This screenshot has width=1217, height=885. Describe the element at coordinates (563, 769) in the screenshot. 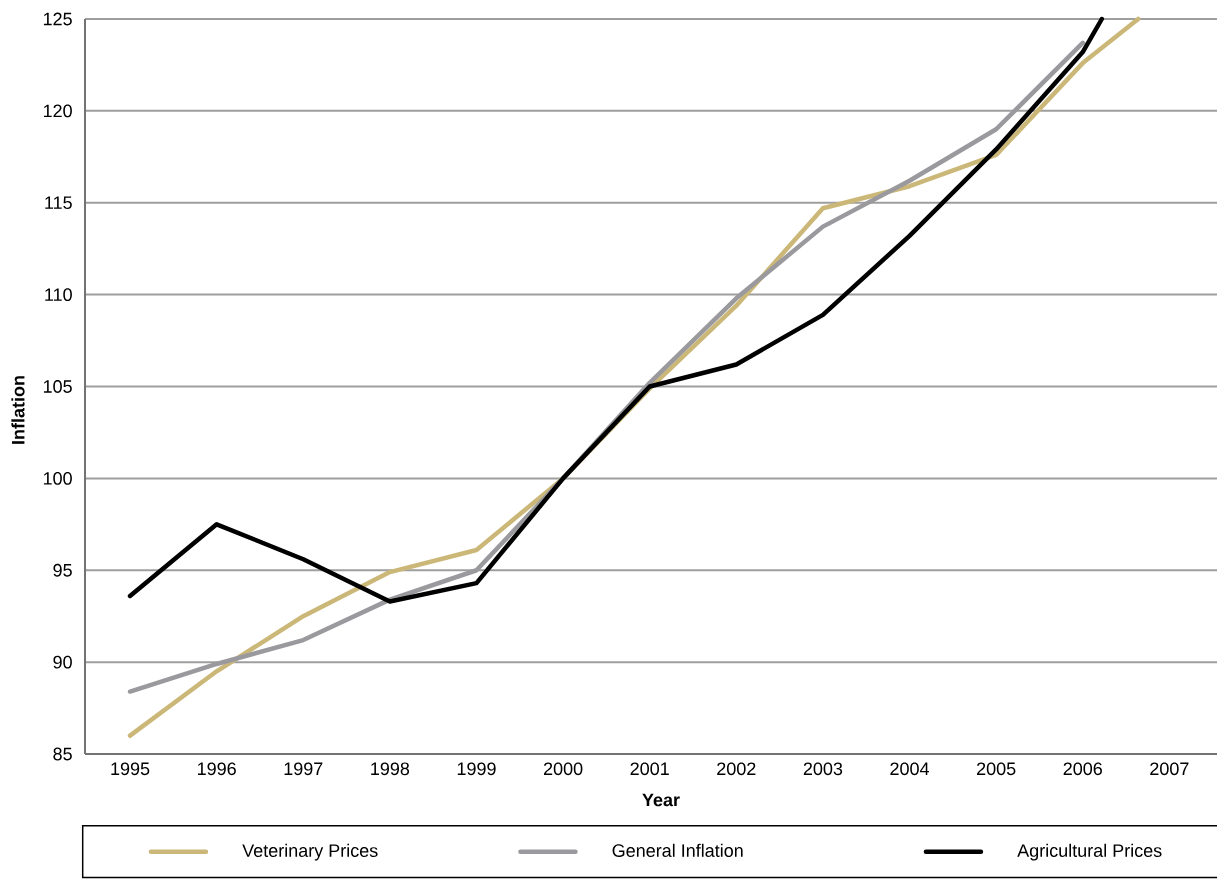

I see `x-tick-label: 2000` at that location.